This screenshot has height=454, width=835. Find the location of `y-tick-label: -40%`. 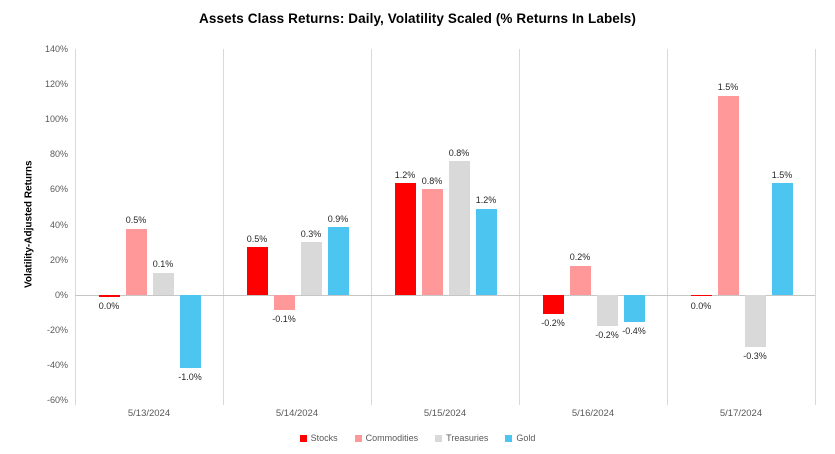

y-tick-label: -40% is located at coordinates (57, 364).